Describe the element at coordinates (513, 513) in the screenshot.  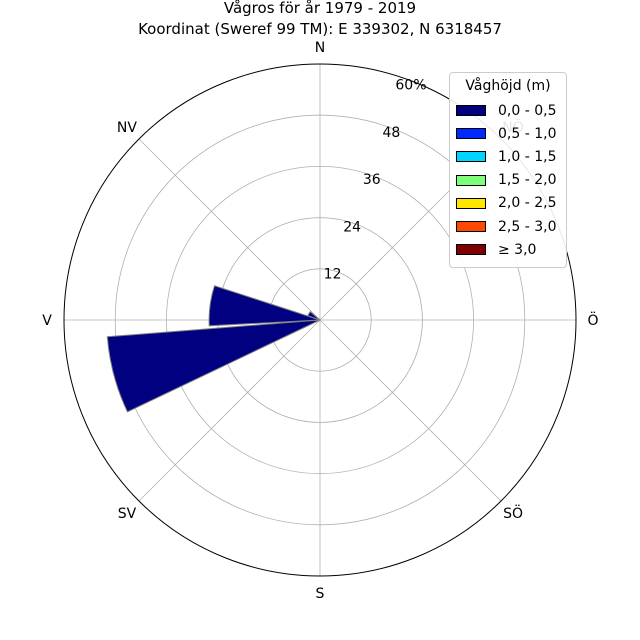
I see `direction-label-6: SÖ` at that location.